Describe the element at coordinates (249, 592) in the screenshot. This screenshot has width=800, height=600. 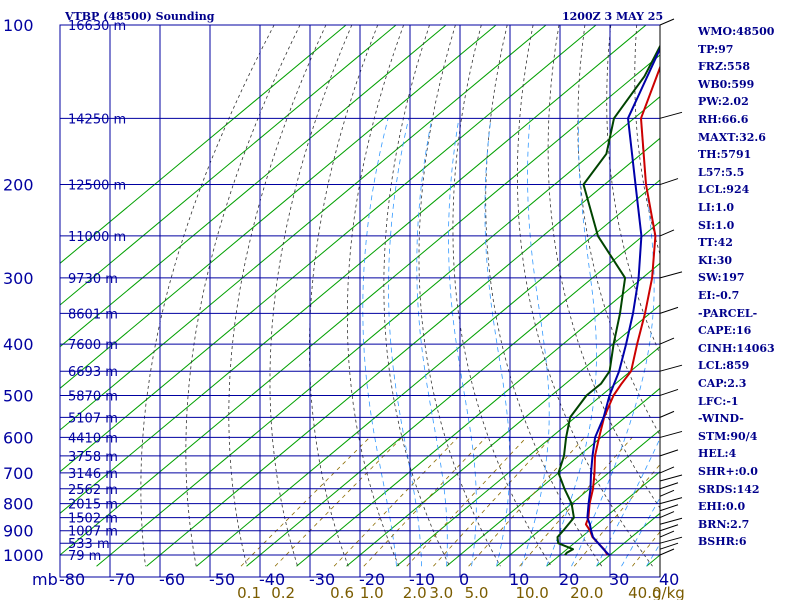
I see `mixing-ratio-label: 0.1` at that location.